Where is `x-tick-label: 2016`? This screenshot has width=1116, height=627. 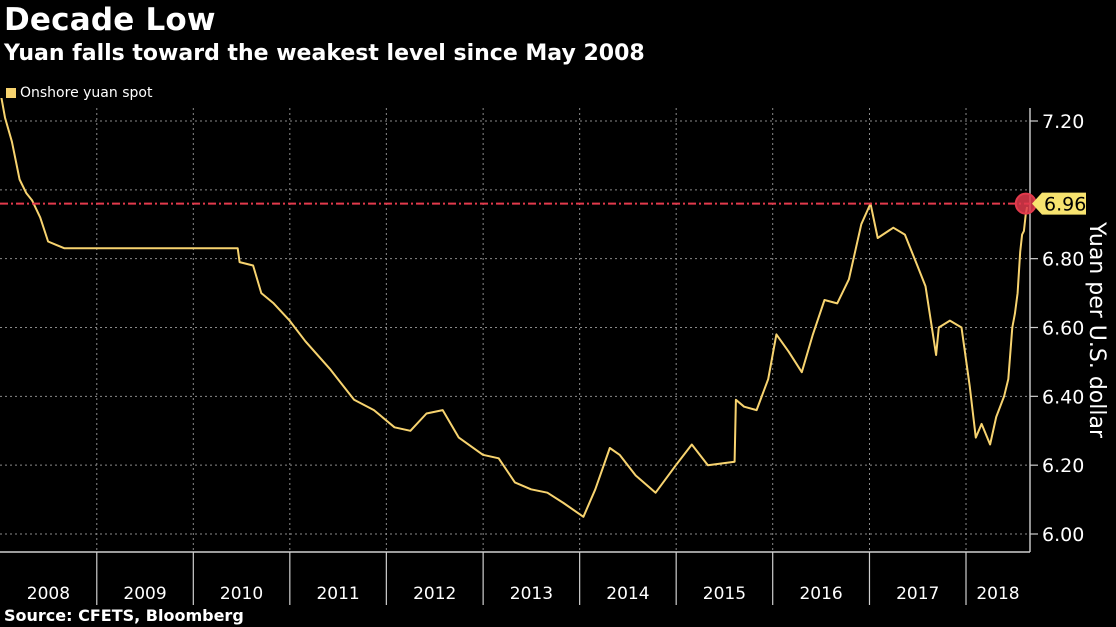
x-tick-label: 2016 is located at coordinates (820, 594).